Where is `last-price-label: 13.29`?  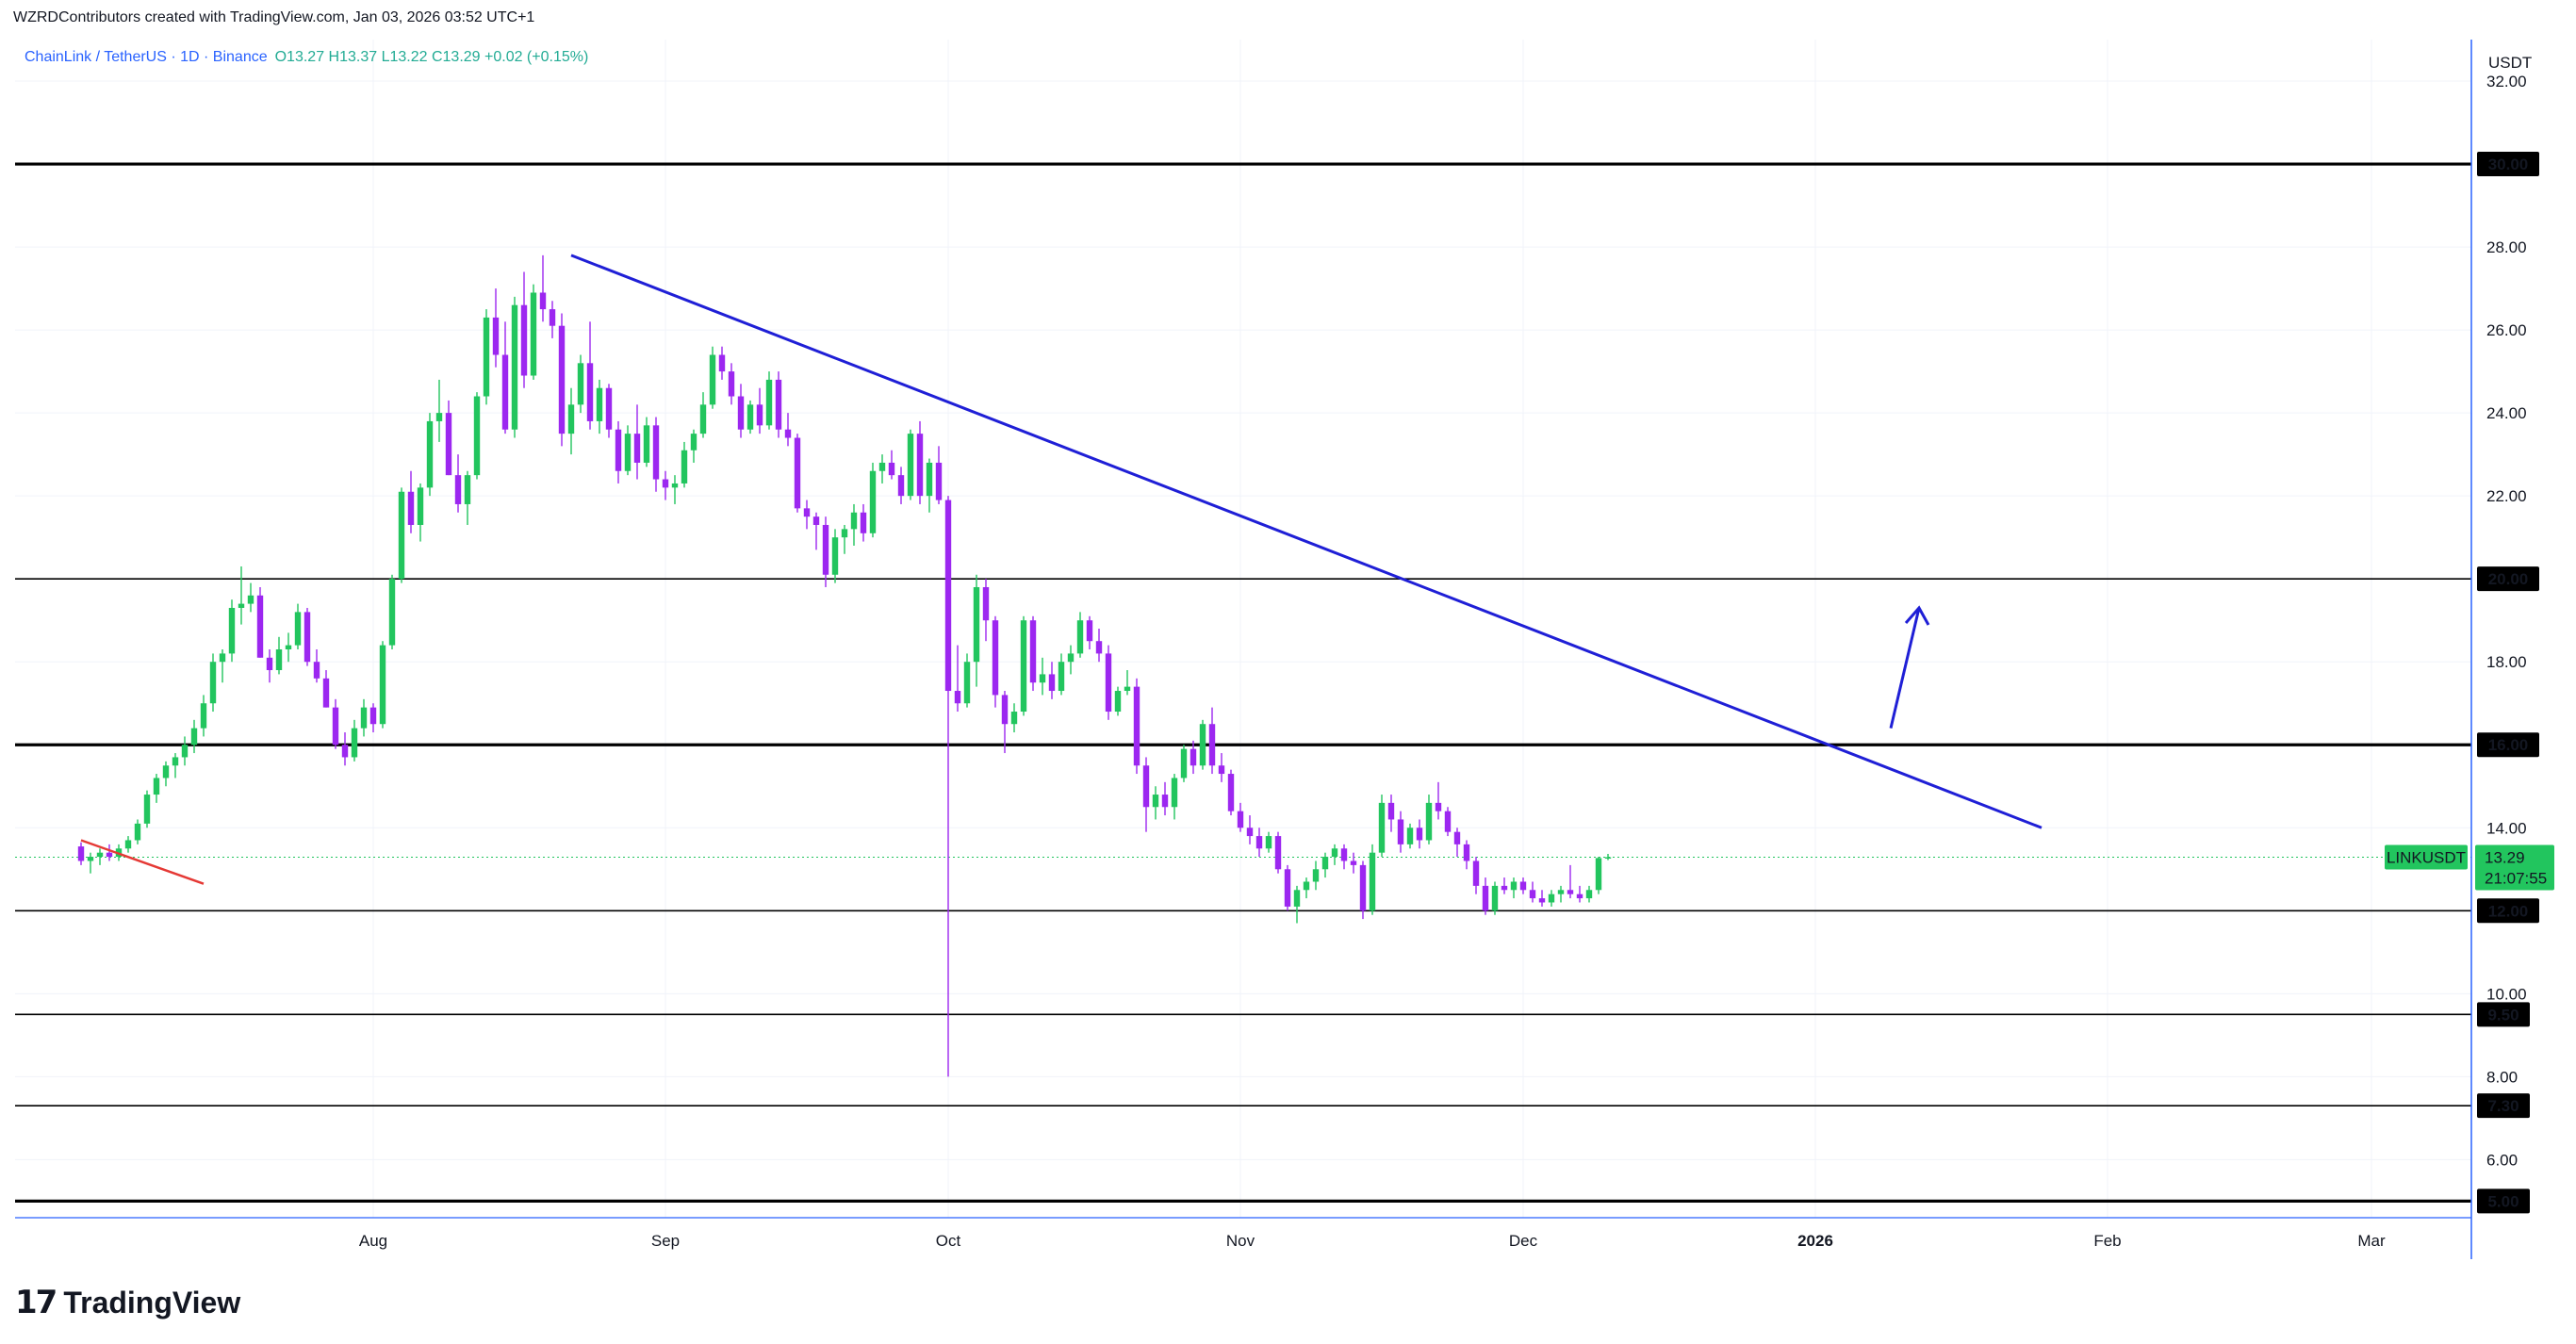 last-price-label: 13.29 is located at coordinates (2505, 858).